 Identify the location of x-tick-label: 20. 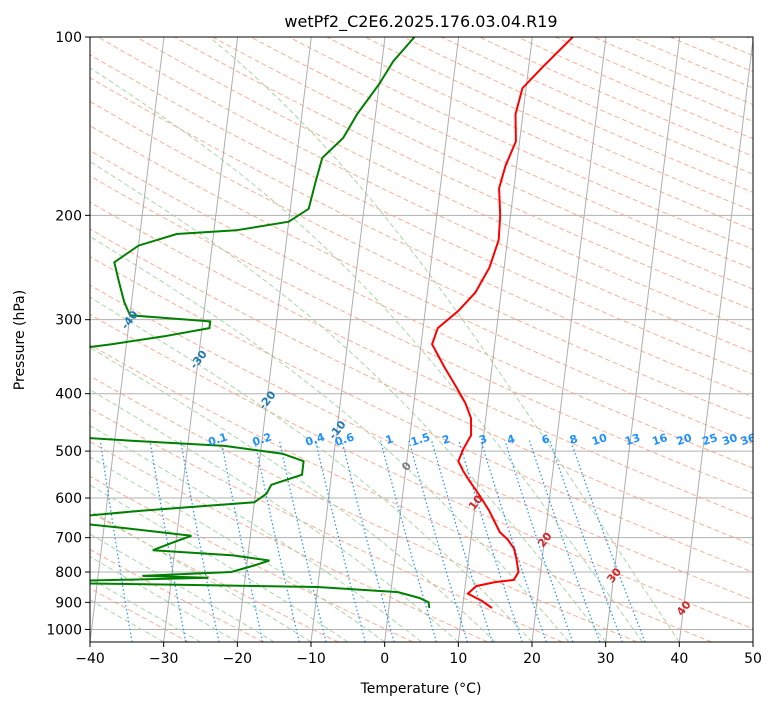
(532, 659).